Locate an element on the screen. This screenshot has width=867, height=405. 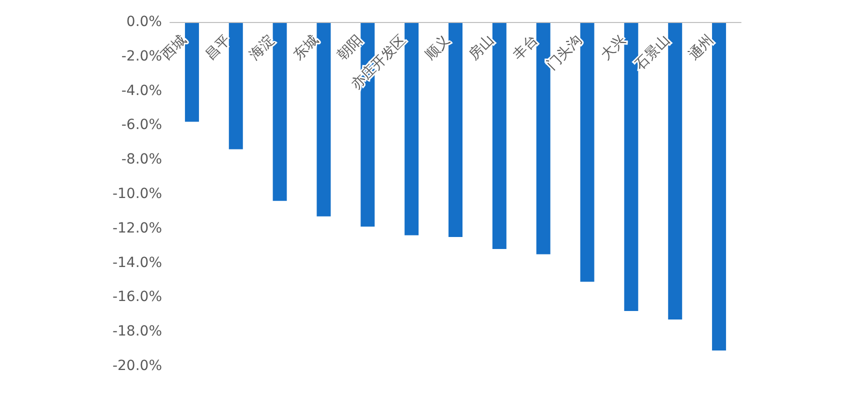
y-tick-label: -4.0% is located at coordinates (141, 90).